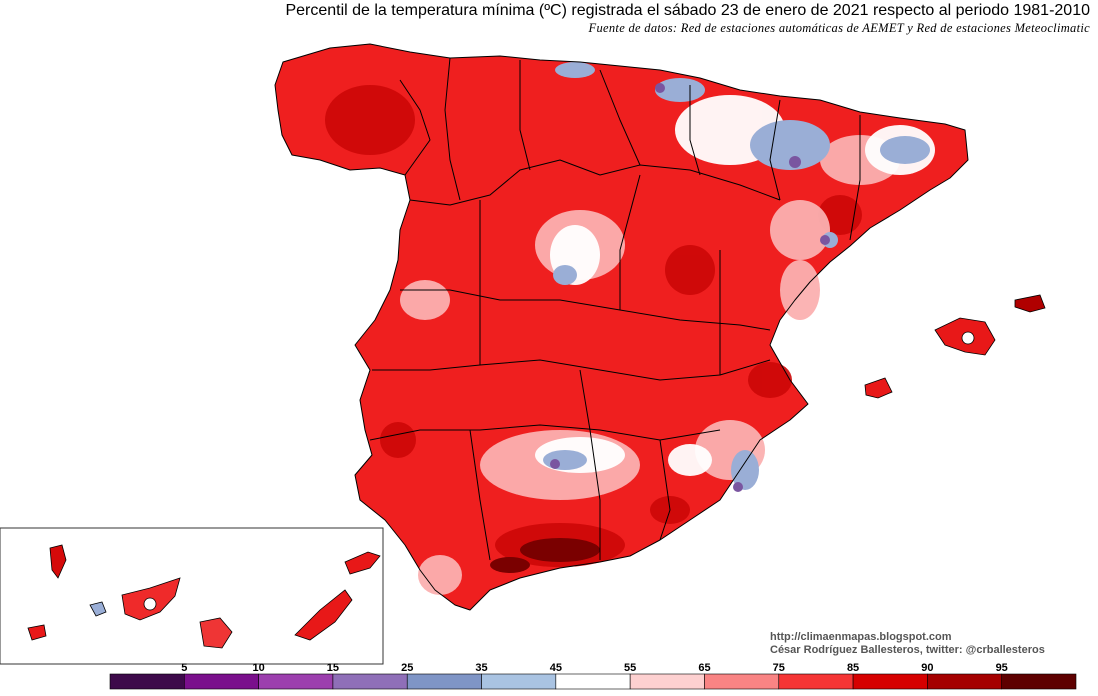  What do you see at coordinates (704, 668) in the screenshot?
I see `legend-tick-label: 65` at bounding box center [704, 668].